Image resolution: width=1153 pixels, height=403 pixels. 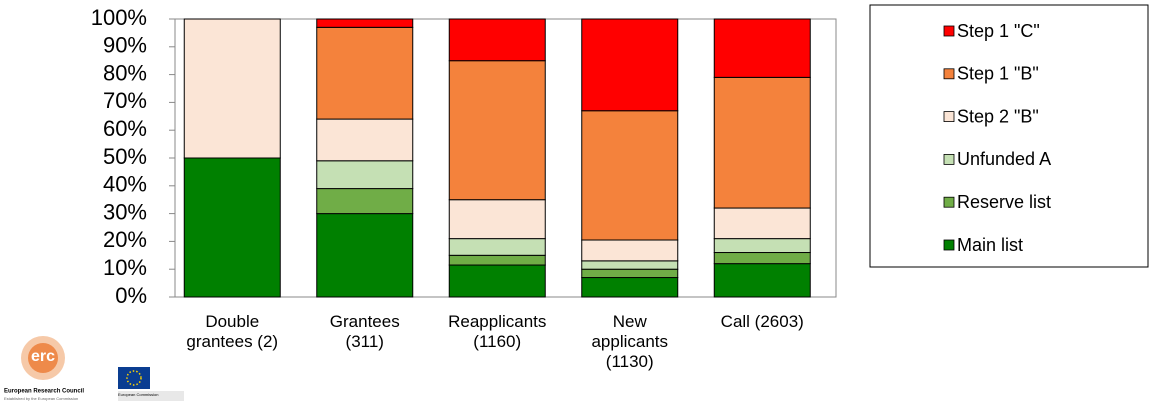 What do you see at coordinates (630, 341) in the screenshot?
I see `x-tick-label: New applicants (1130)` at bounding box center [630, 341].